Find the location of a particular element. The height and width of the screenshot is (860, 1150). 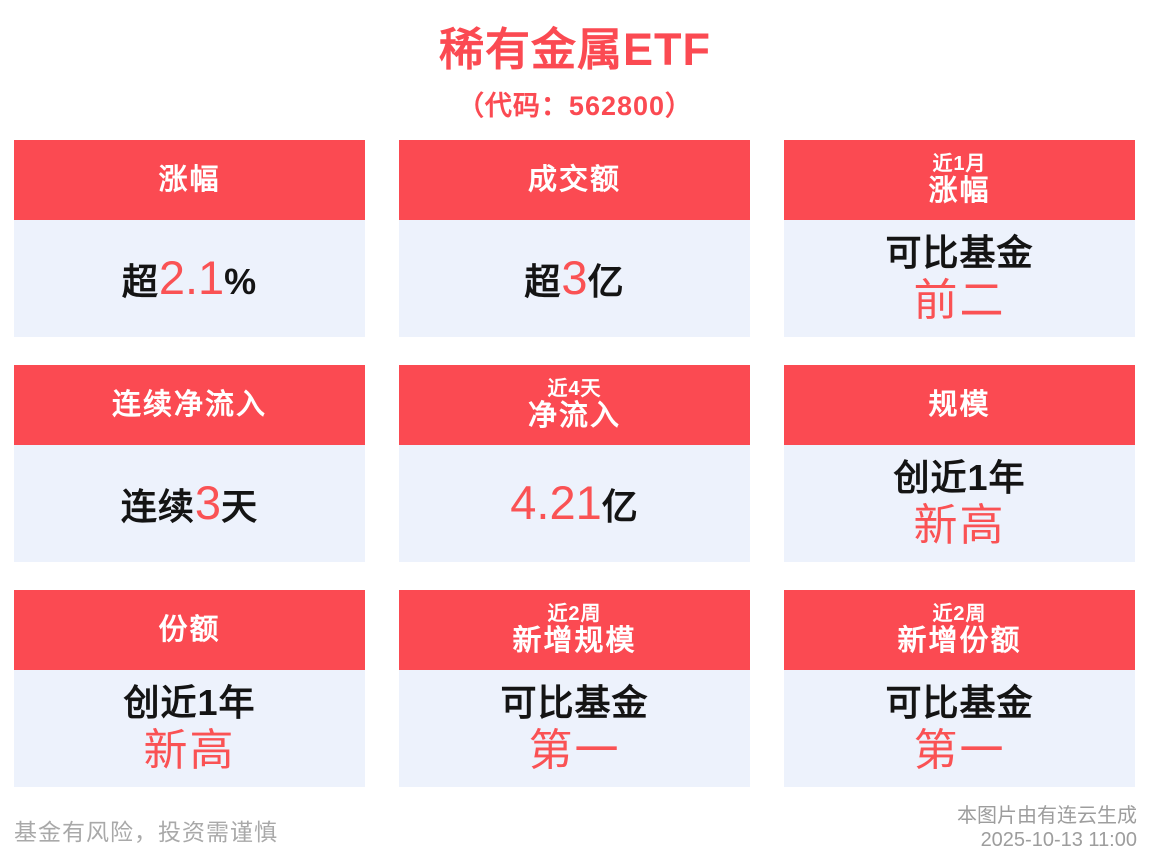

card-header-label: 份额 is located at coordinates (189, 629).